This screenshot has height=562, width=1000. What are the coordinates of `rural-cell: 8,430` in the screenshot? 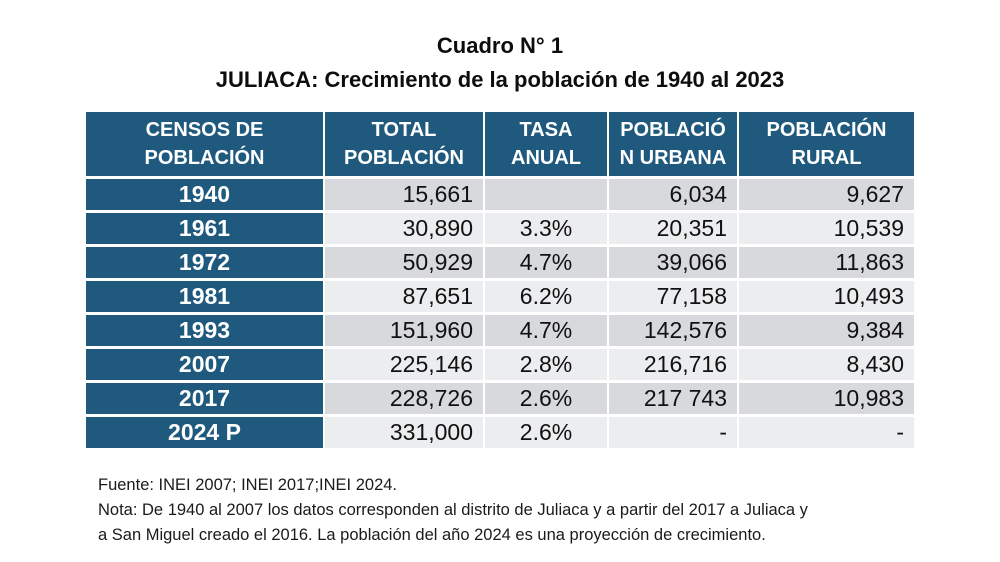 It's located at (826, 365).